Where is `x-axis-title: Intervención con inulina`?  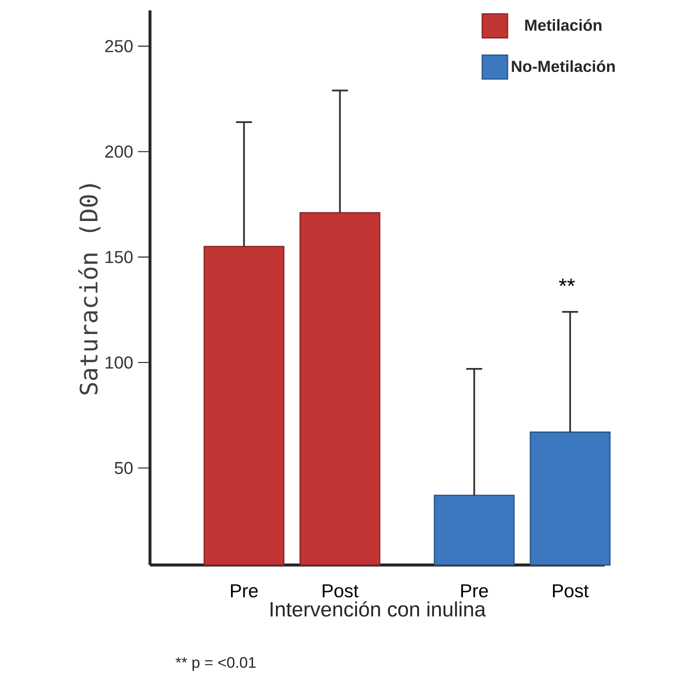
x-axis-title: Intervención con inulina is located at coordinates (378, 609).